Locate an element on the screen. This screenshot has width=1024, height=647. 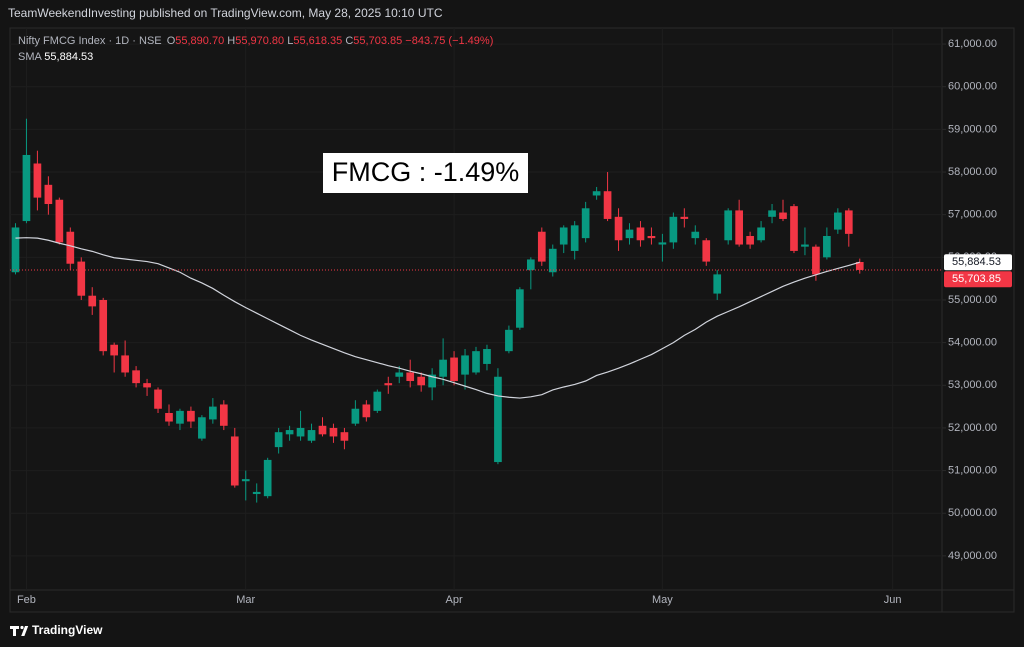
legend-value: 55,890.70 is located at coordinates (199, 41).